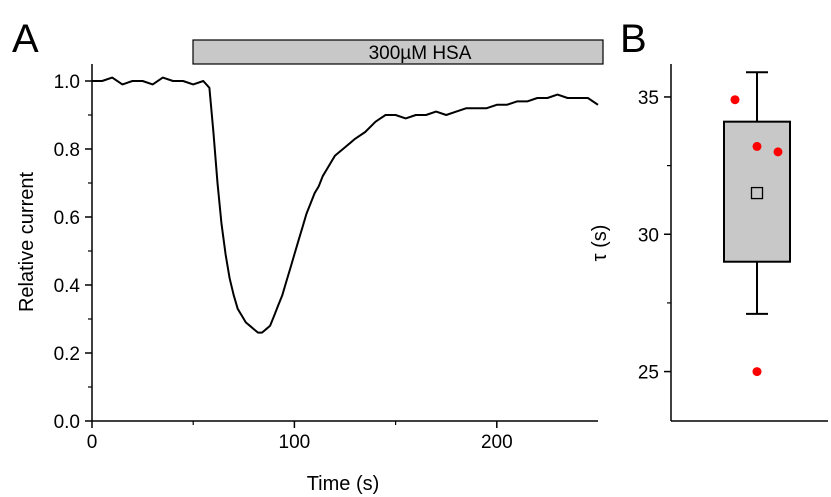 The image size is (831, 497). I want to click on x-tick-label: 100, so click(295, 442).